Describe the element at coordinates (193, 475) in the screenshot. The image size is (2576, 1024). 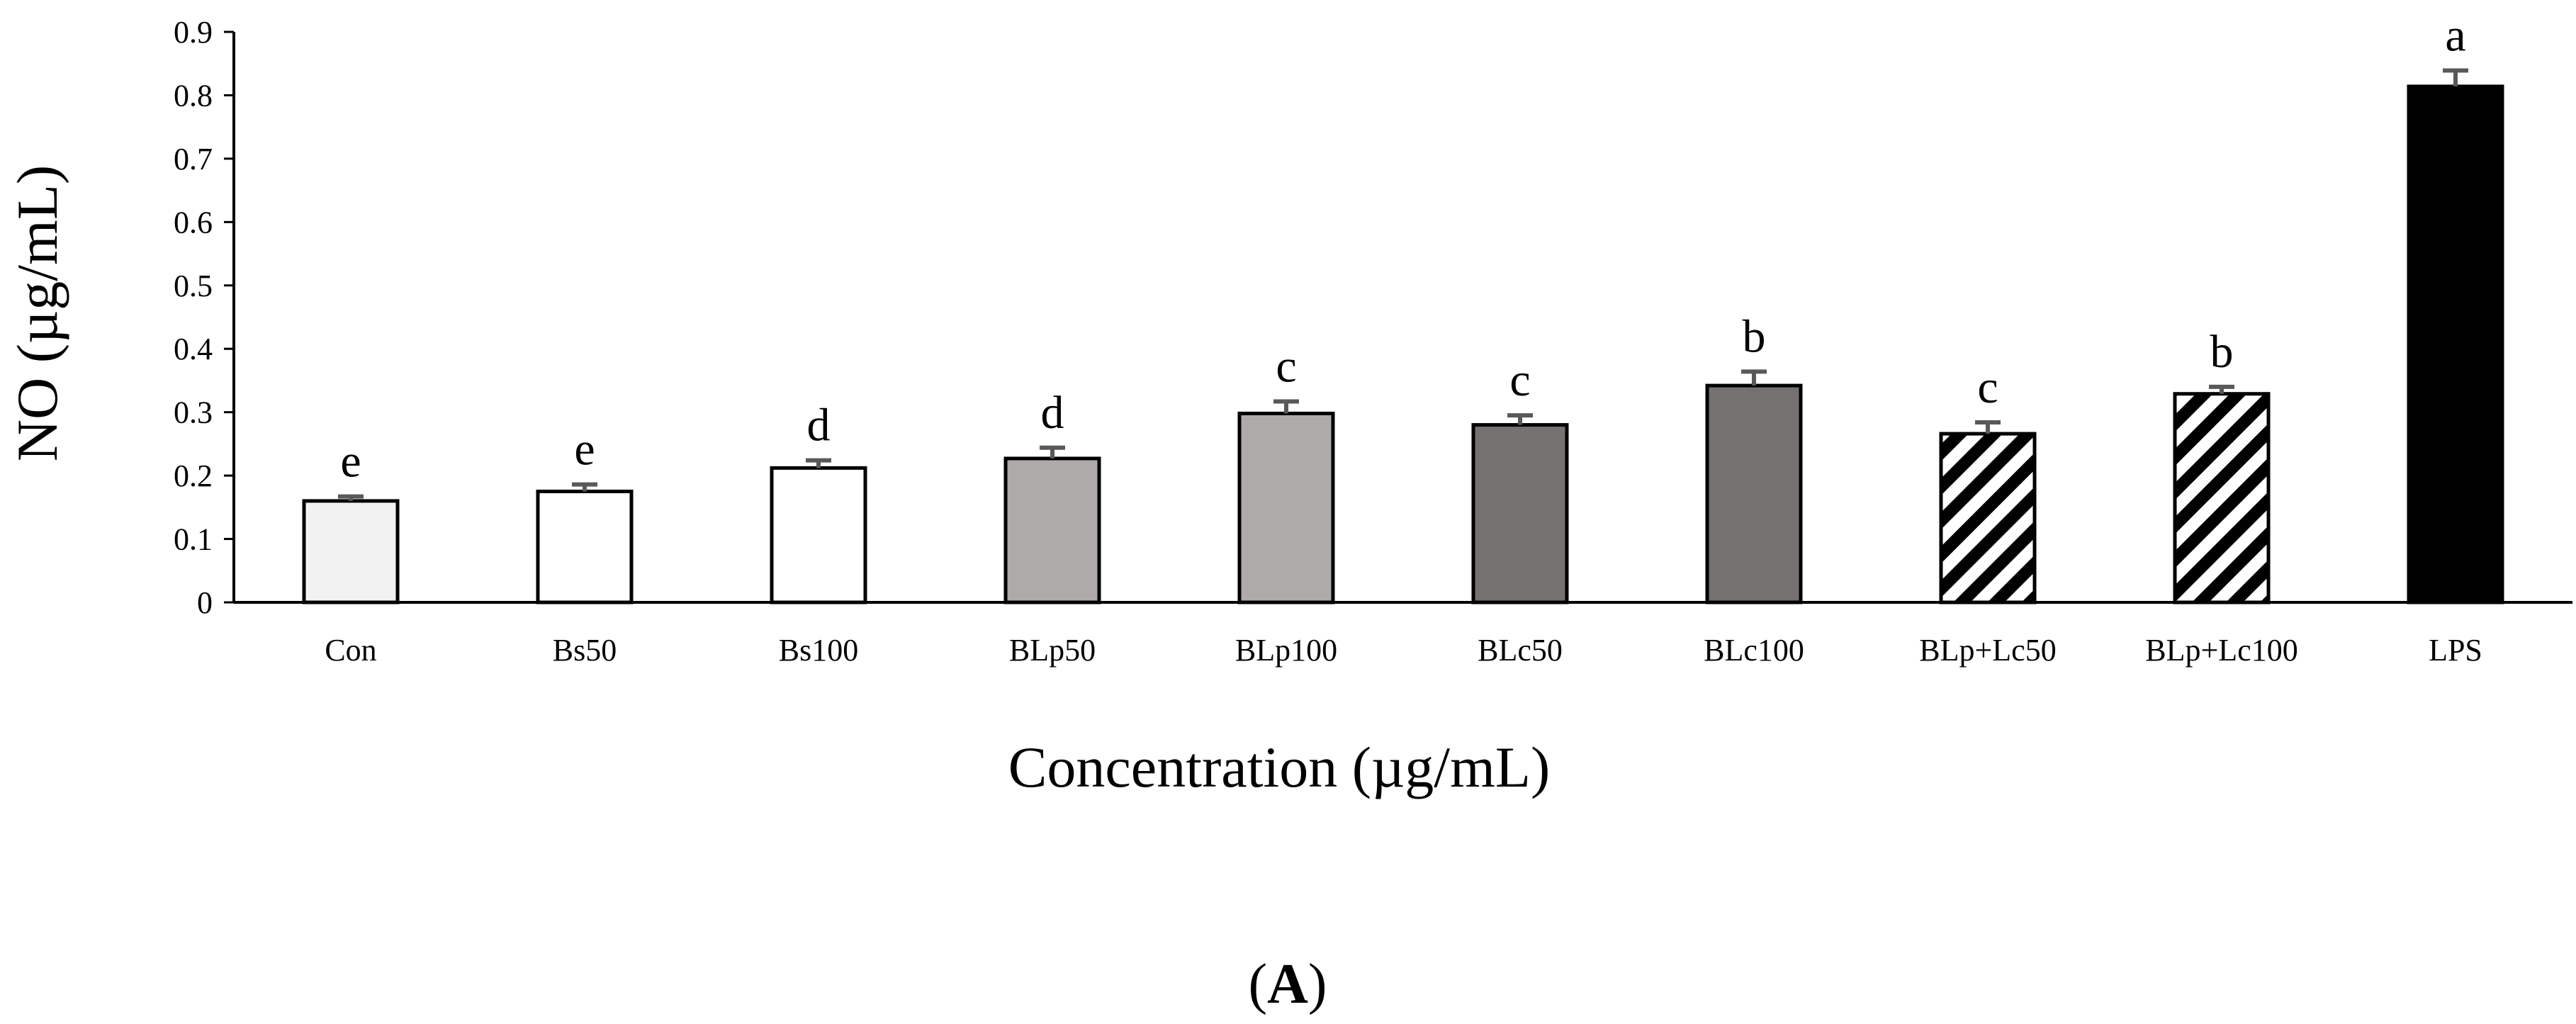
I see `y-tick-label: 0.2` at that location.